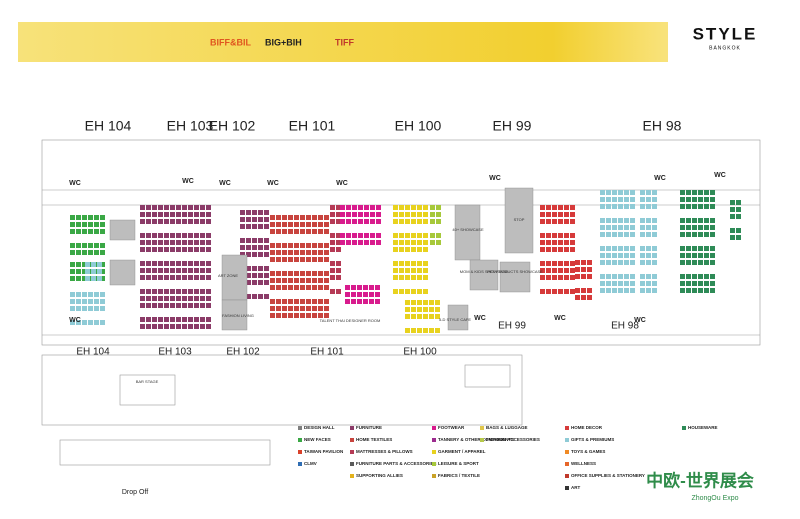  What do you see at coordinates (175, 352) in the screenshot?
I see `hall-label: EH 103` at bounding box center [175, 352].